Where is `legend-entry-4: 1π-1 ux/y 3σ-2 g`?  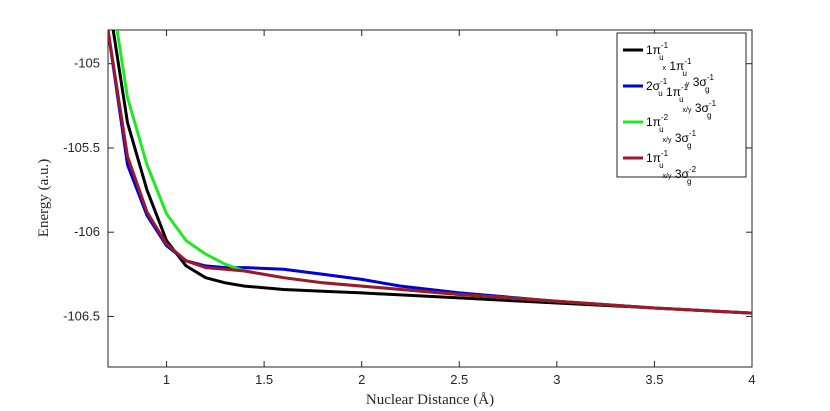
legend-entry-4: 1π-1 ux/y 3σ-2 g is located at coordinates (671, 167).